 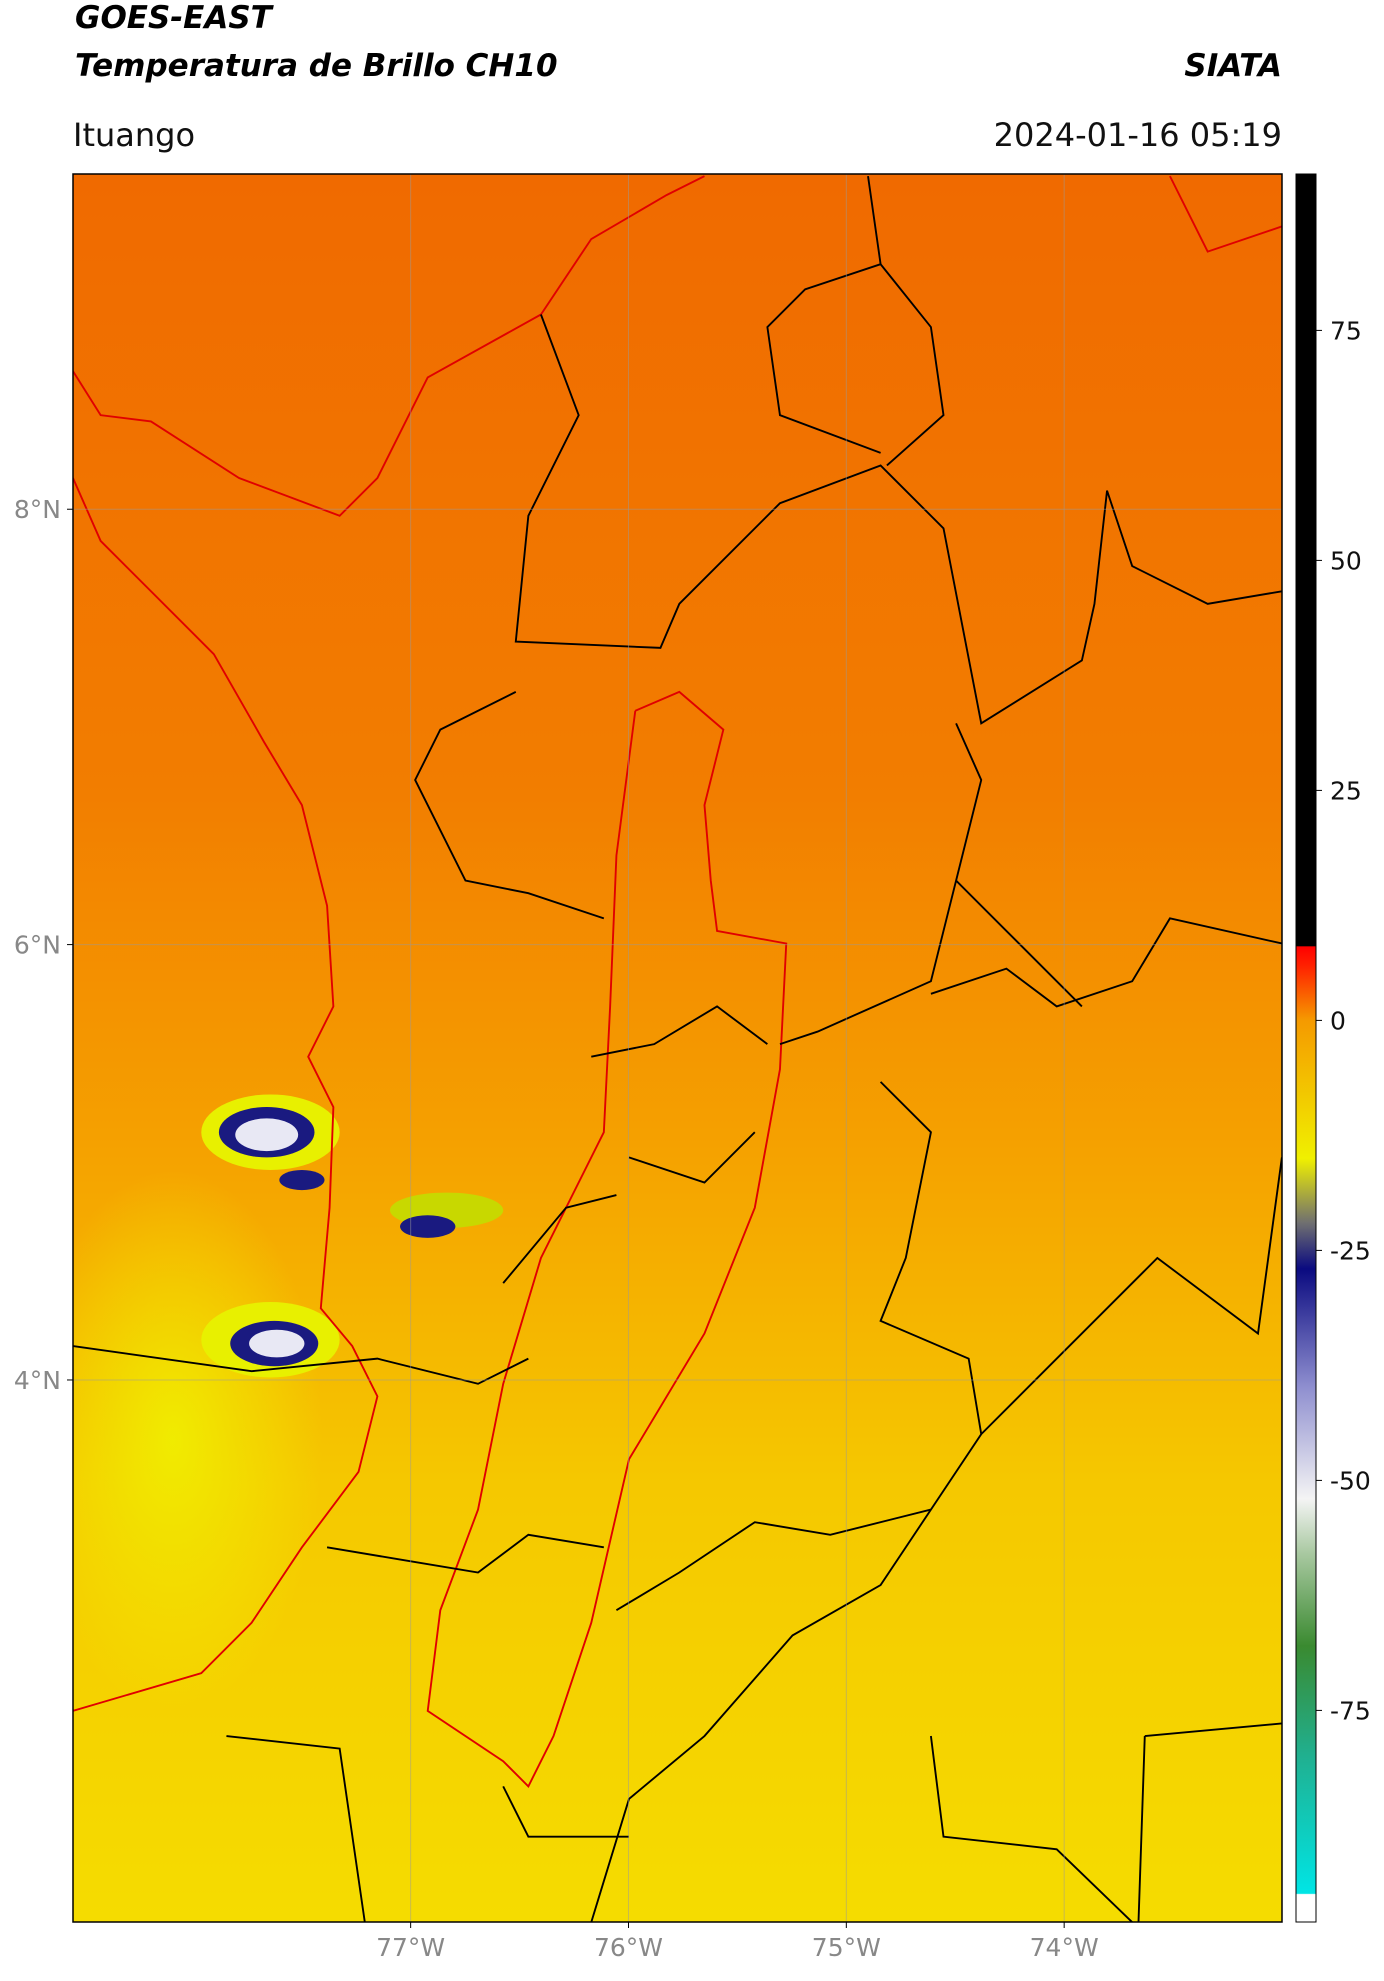 What do you see at coordinates (316, 66) in the screenshot?
I see `subtitle: Temperatura de Brillo CH10` at bounding box center [316, 66].